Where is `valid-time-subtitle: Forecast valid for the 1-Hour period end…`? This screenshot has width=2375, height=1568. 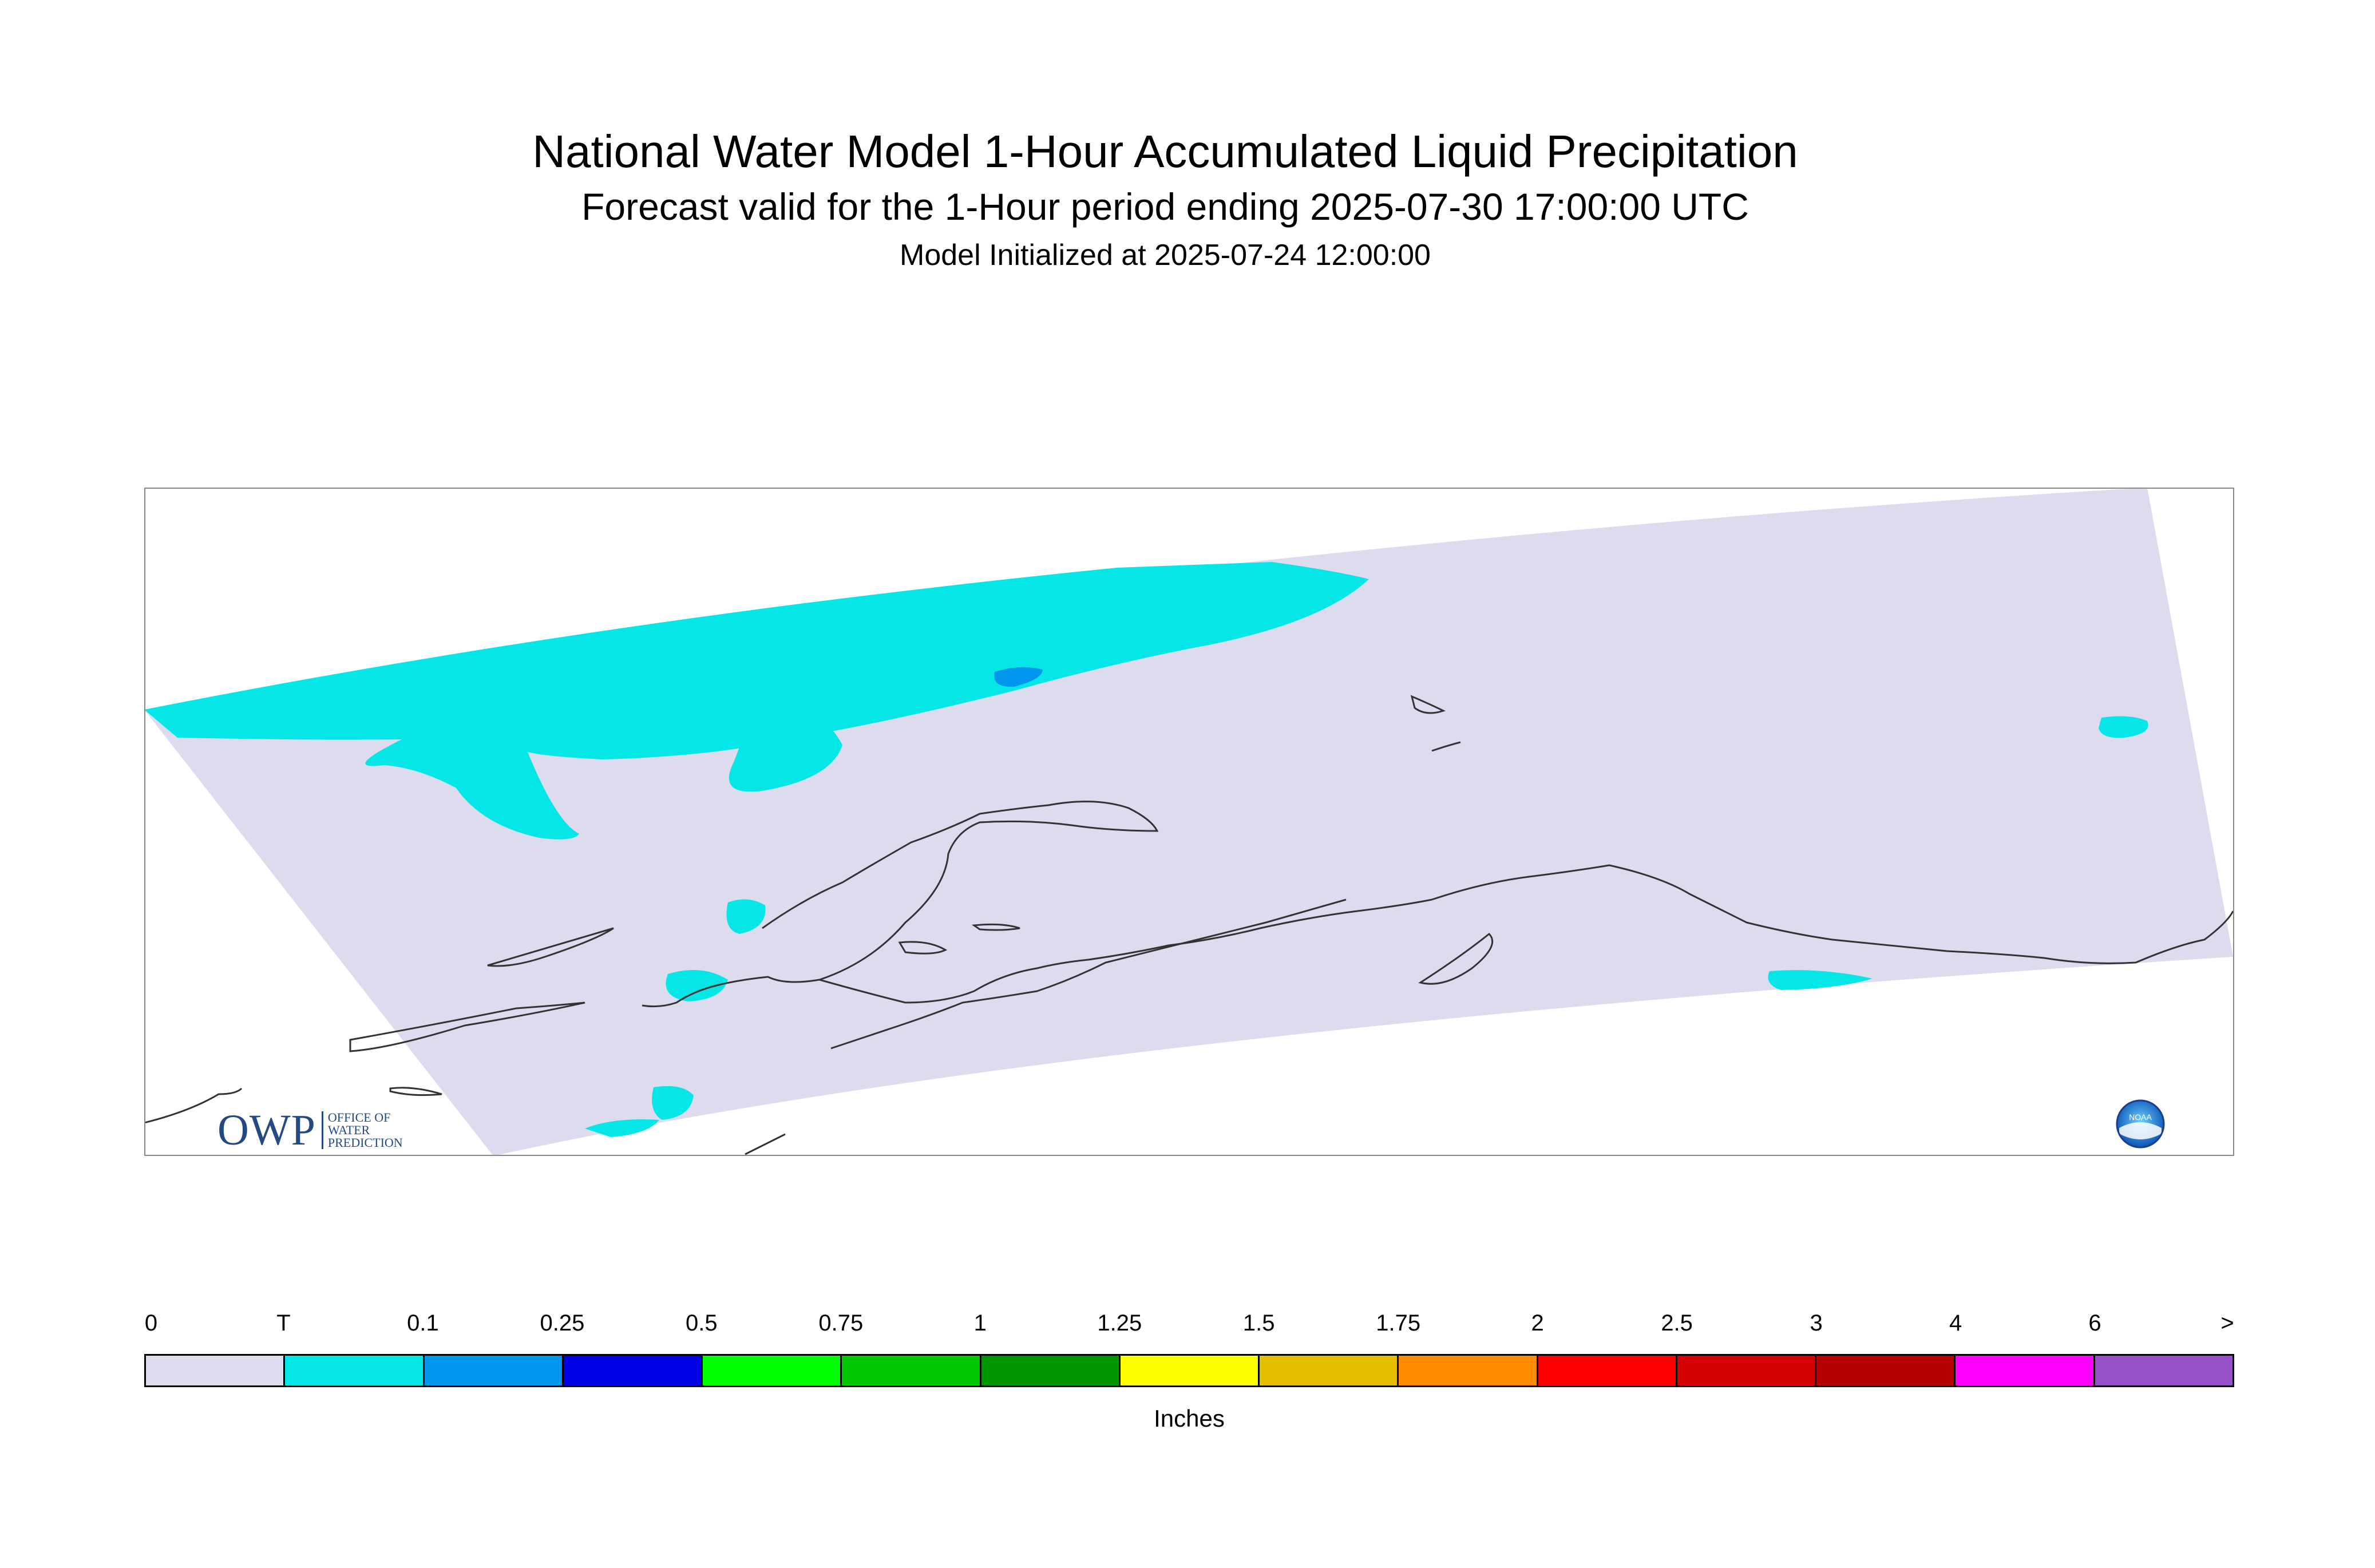
valid-time-subtitle: Forecast valid for the 1-Hour period end… is located at coordinates (1165, 206).